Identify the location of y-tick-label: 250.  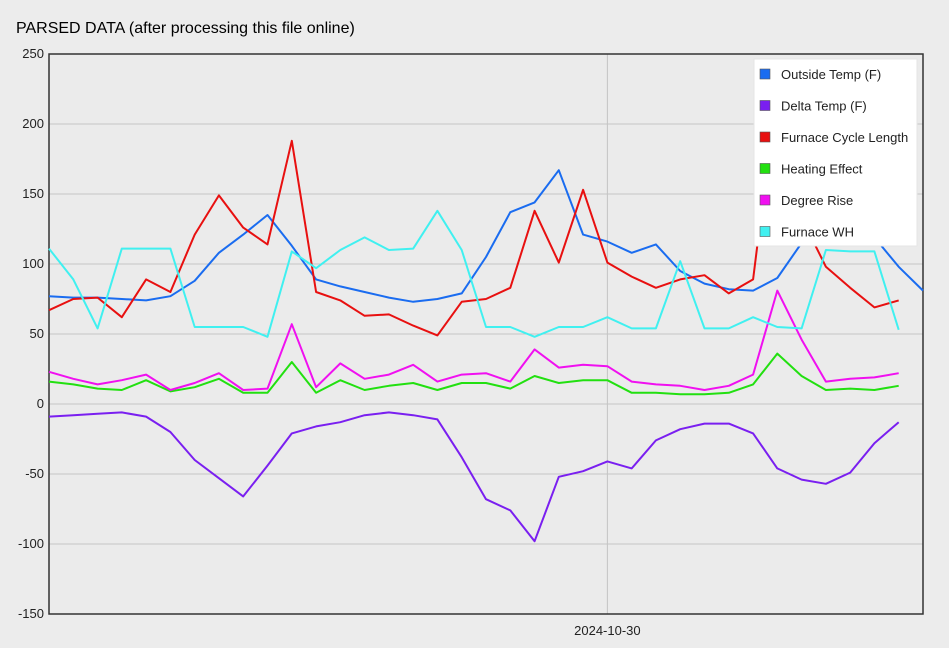
(33, 53).